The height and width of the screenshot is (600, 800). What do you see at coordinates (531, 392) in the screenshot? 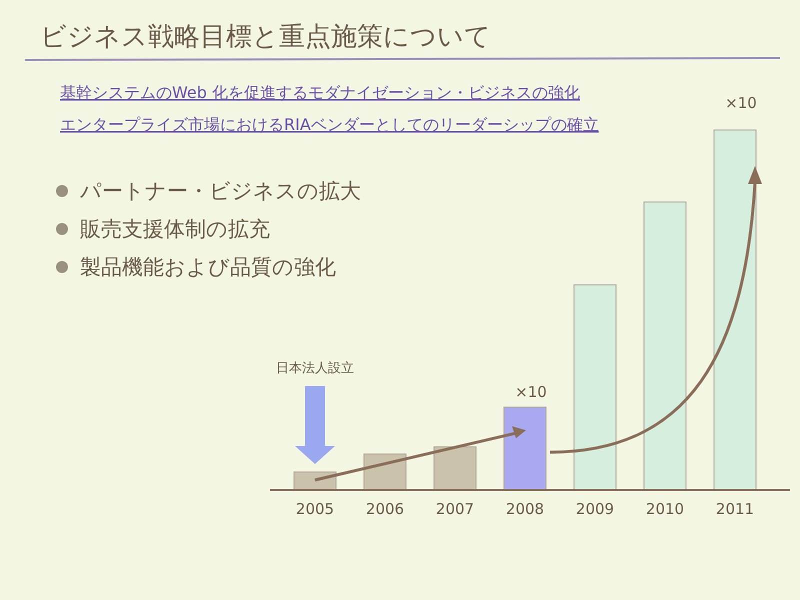
I see `annotation: ×10` at bounding box center [531, 392].